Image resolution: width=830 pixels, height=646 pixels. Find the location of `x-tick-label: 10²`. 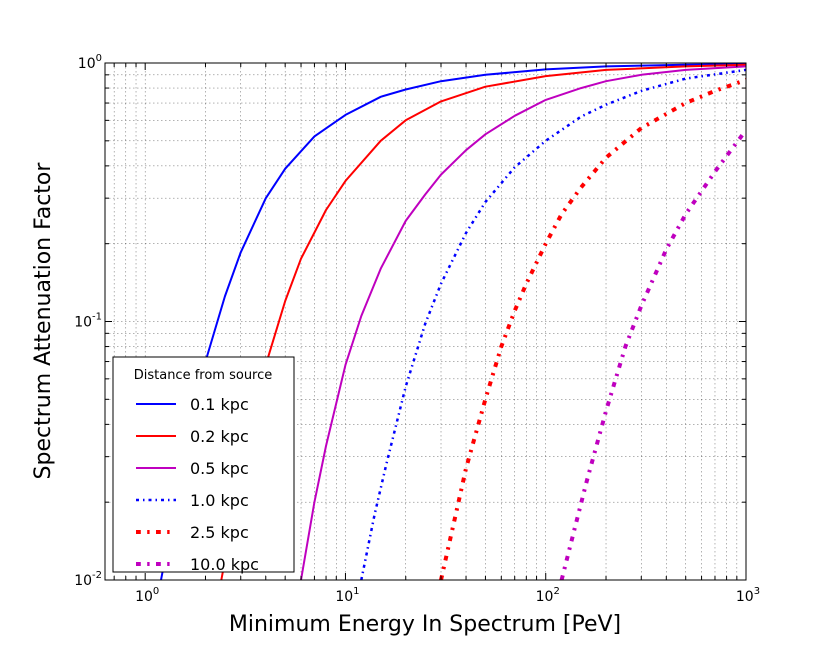

x-tick-label: 10² is located at coordinates (548, 595).